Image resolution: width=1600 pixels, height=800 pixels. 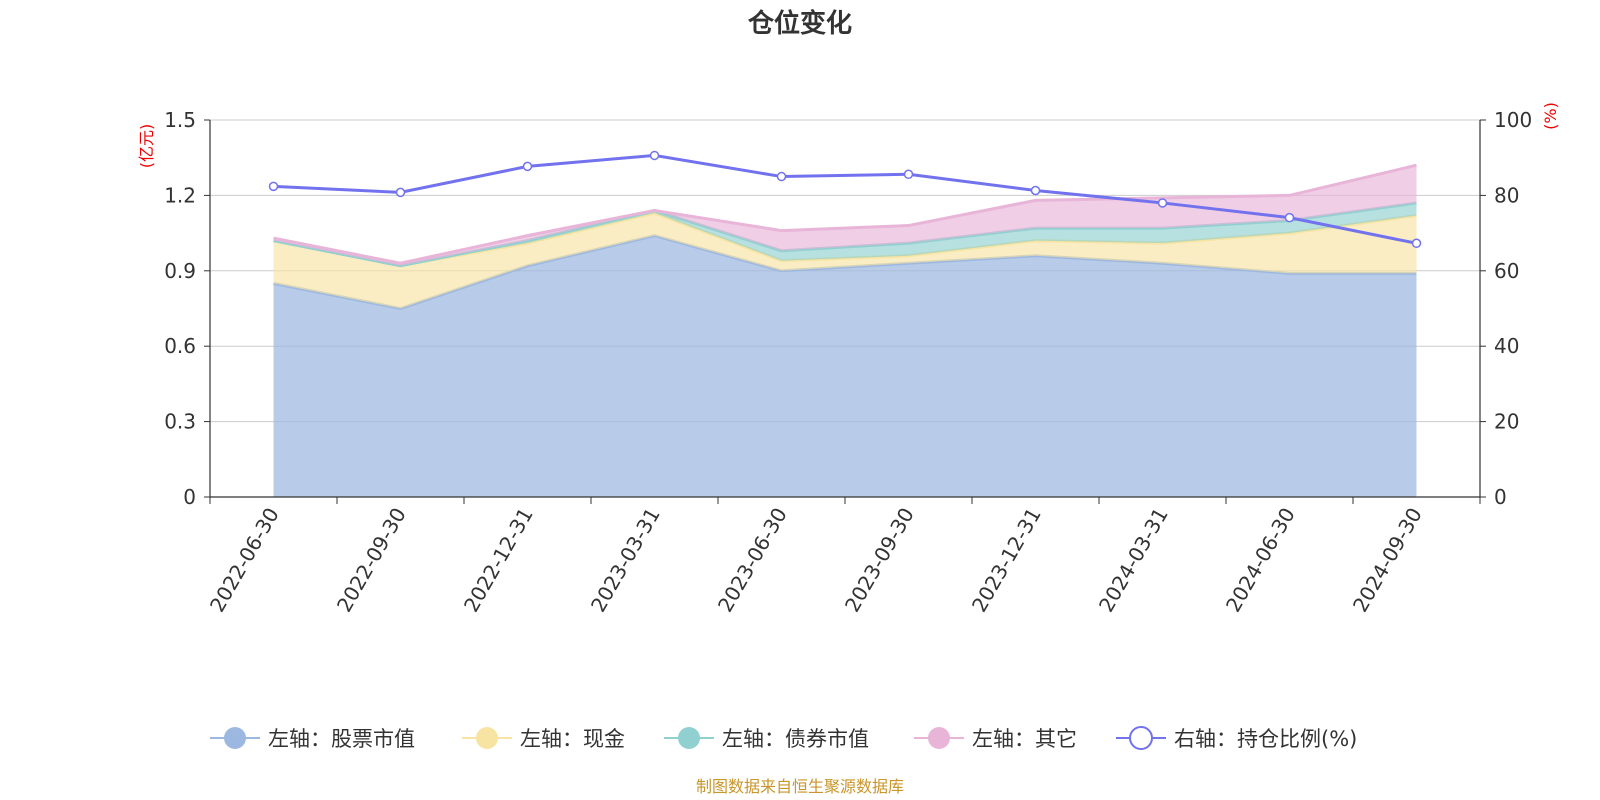 What do you see at coordinates (1387, 560) in the screenshot?
I see `x-axis-tick-label: 2024-09-30` at bounding box center [1387, 560].